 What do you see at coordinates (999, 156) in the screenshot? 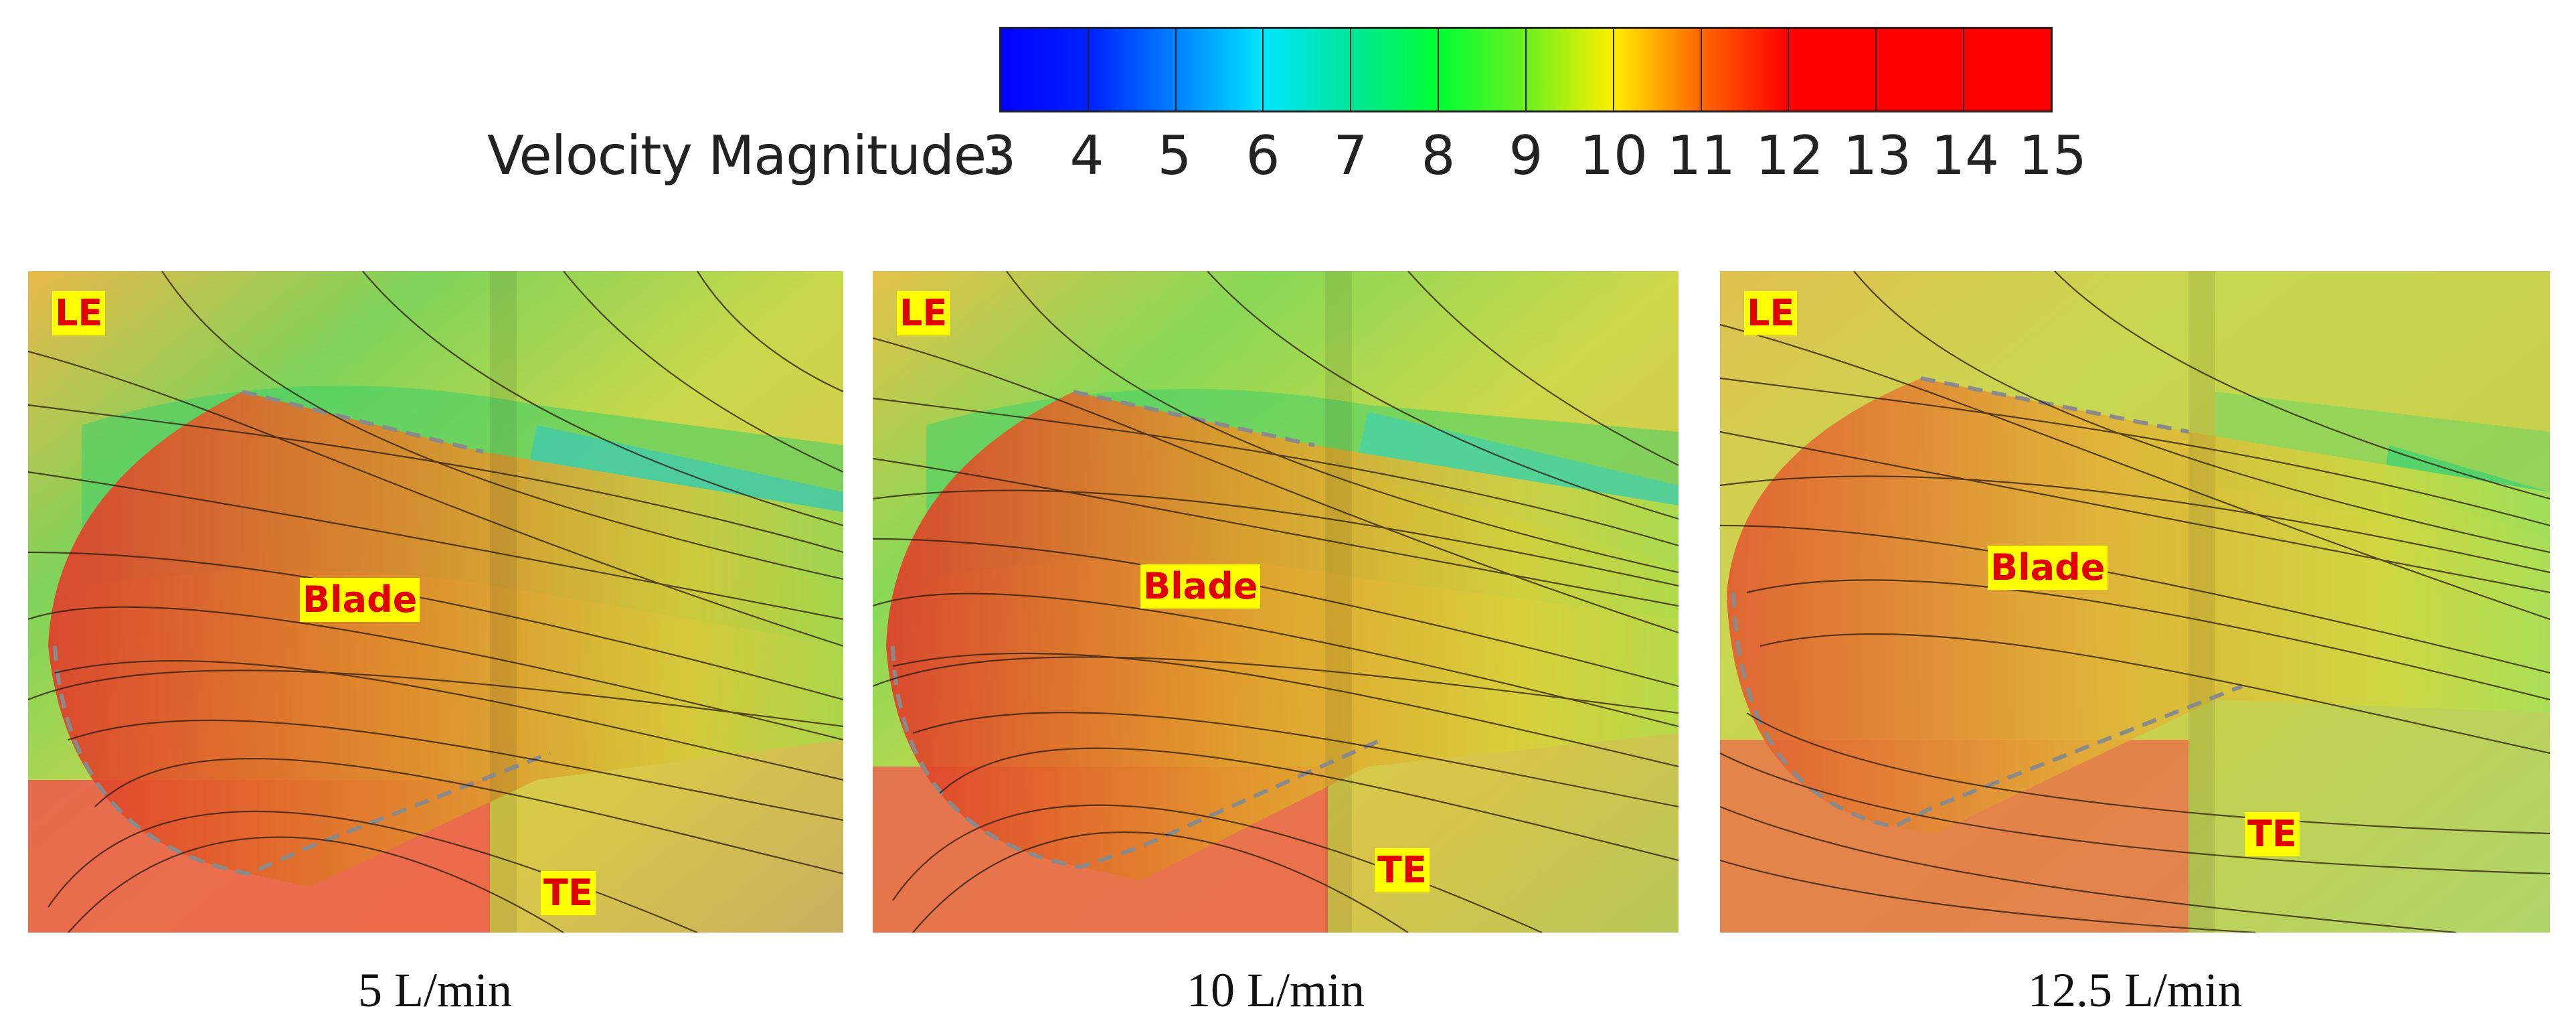
I see `legend-tick: 3` at bounding box center [999, 156].